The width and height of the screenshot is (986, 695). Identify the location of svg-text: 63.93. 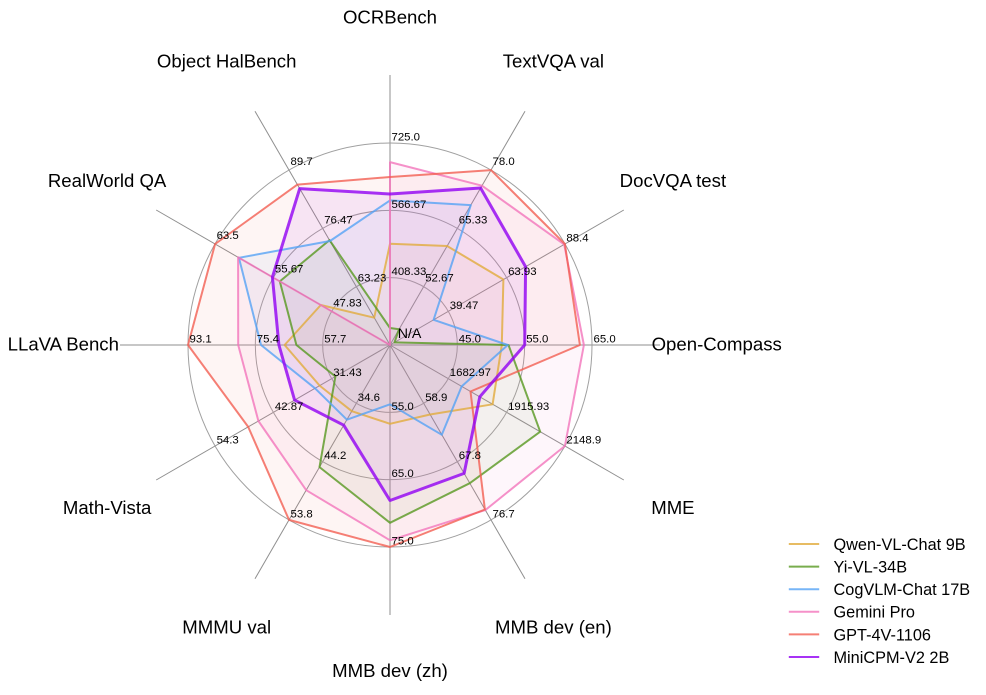
(522, 272).